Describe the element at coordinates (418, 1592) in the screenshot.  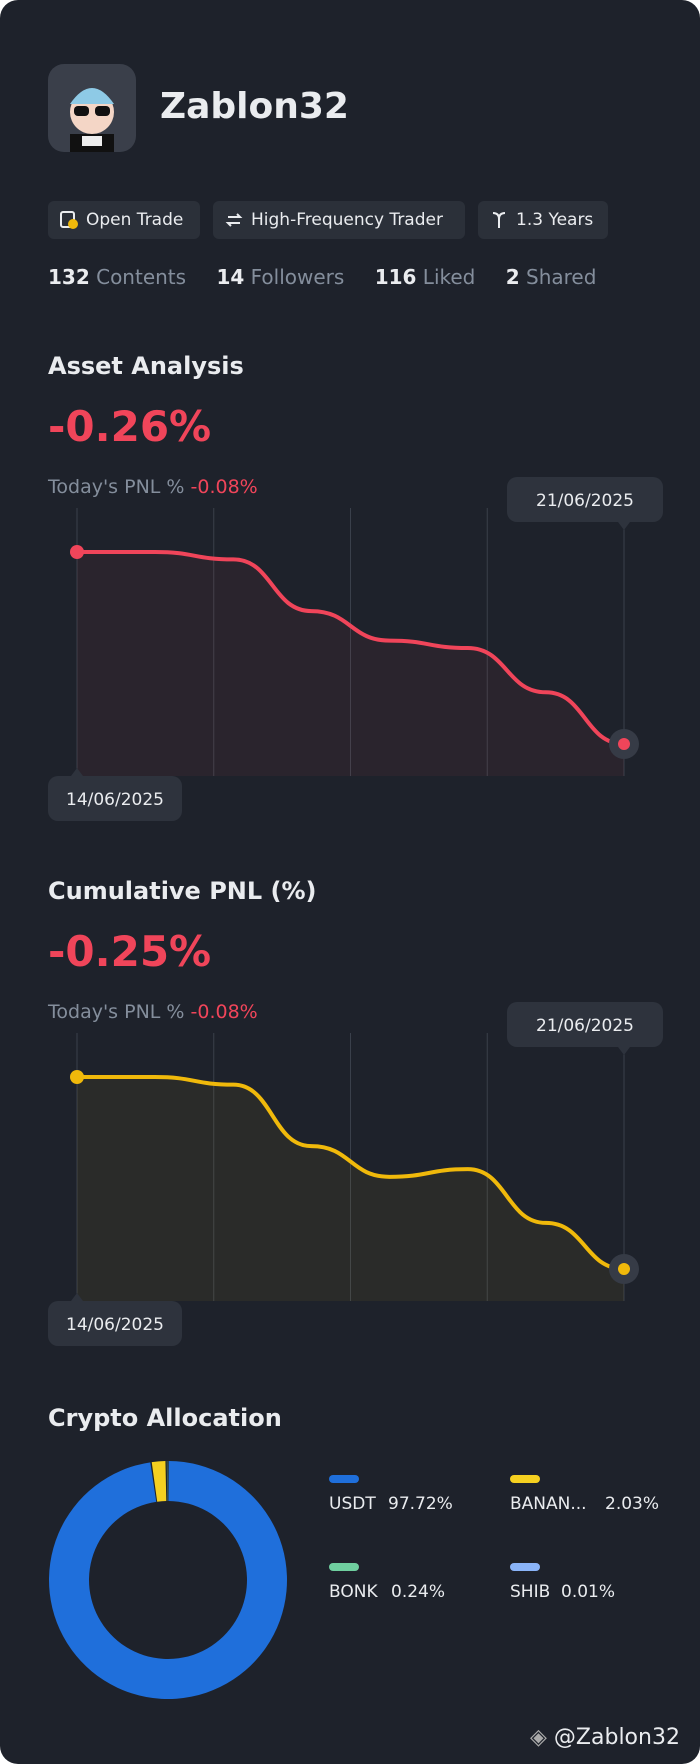
I see `legend-value: 0.24%` at that location.